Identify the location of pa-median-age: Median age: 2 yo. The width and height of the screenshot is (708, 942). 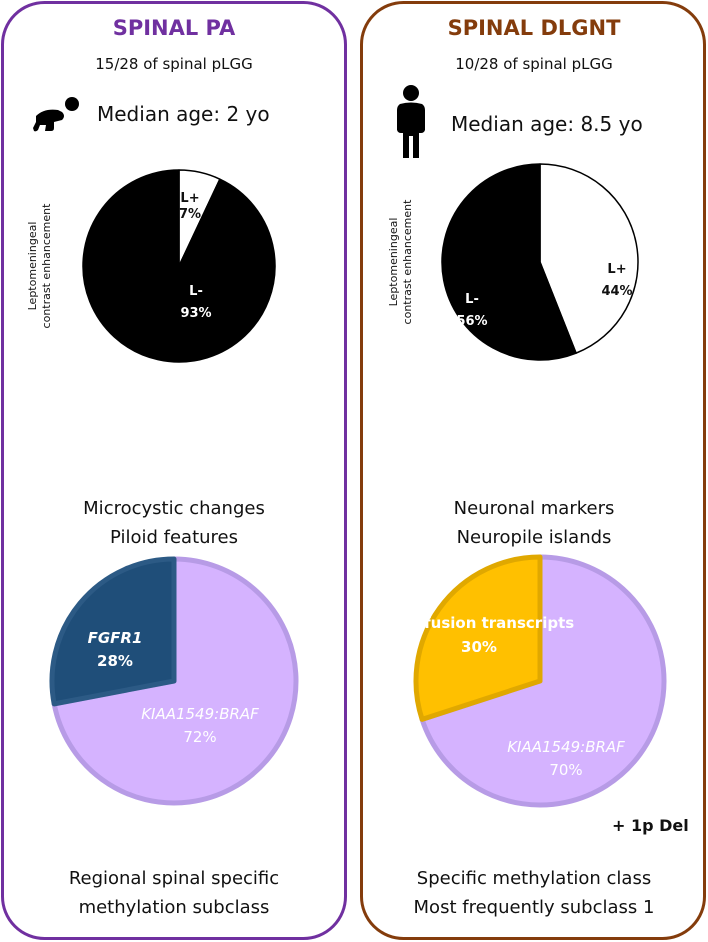
(183, 114).